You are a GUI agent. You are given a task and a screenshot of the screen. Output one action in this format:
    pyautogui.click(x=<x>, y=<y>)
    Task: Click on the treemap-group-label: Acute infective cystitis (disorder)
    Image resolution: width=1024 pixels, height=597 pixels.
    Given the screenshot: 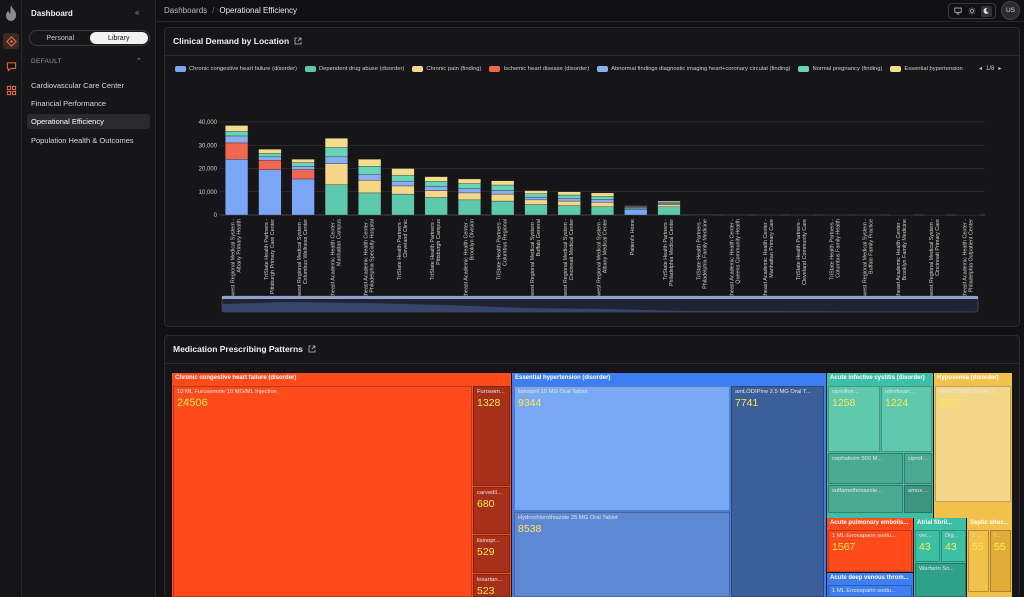 What is the action you would take?
    pyautogui.click(x=877, y=378)
    